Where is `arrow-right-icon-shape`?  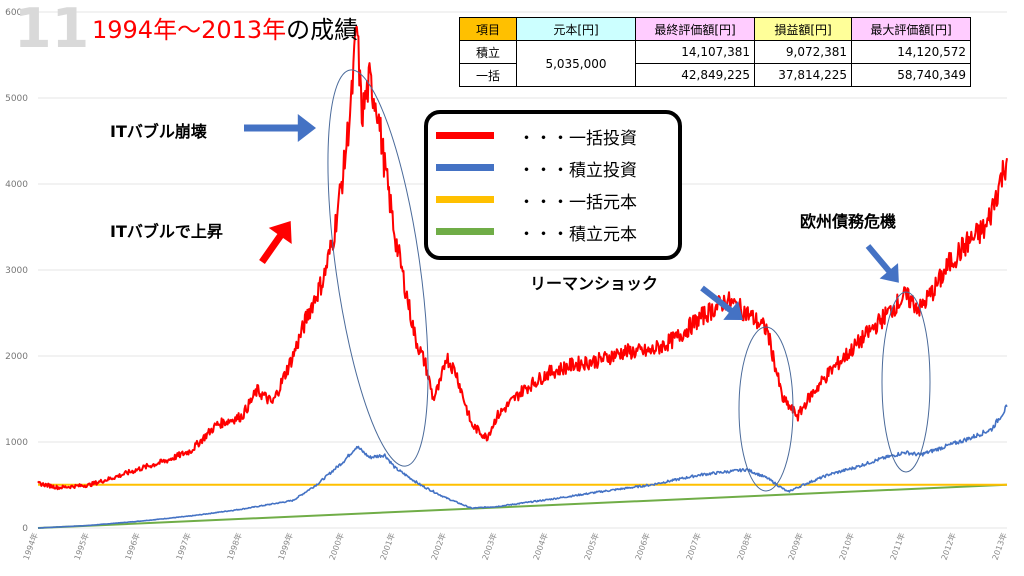
arrow-right-icon-shape is located at coordinates (280, 128).